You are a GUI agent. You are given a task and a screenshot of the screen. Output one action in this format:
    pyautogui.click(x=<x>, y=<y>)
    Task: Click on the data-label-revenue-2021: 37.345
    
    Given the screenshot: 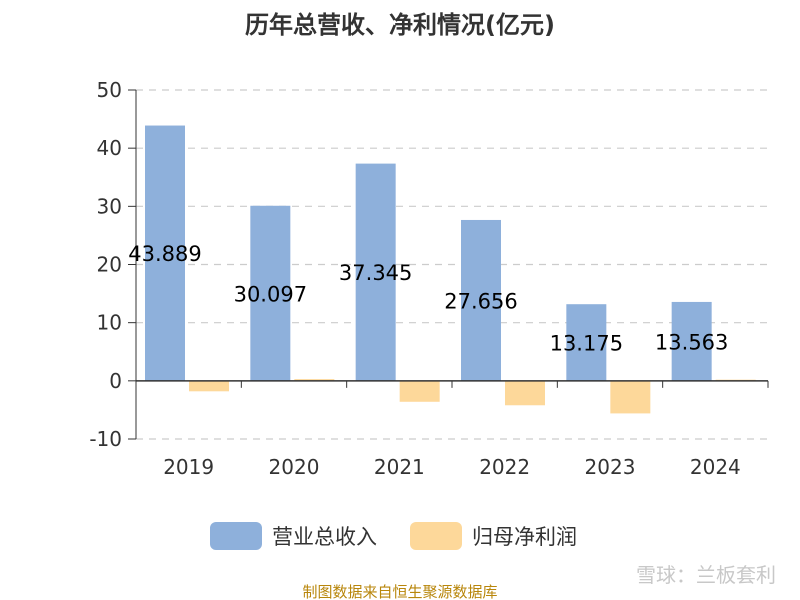 What is the action you would take?
    pyautogui.click(x=375, y=273)
    